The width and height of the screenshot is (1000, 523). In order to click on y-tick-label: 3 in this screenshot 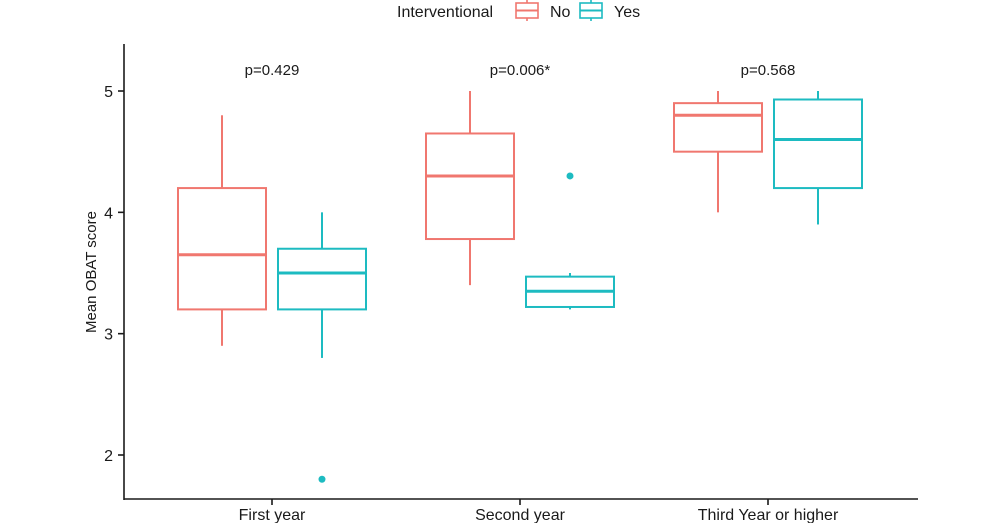, I will do `click(108, 335)`.